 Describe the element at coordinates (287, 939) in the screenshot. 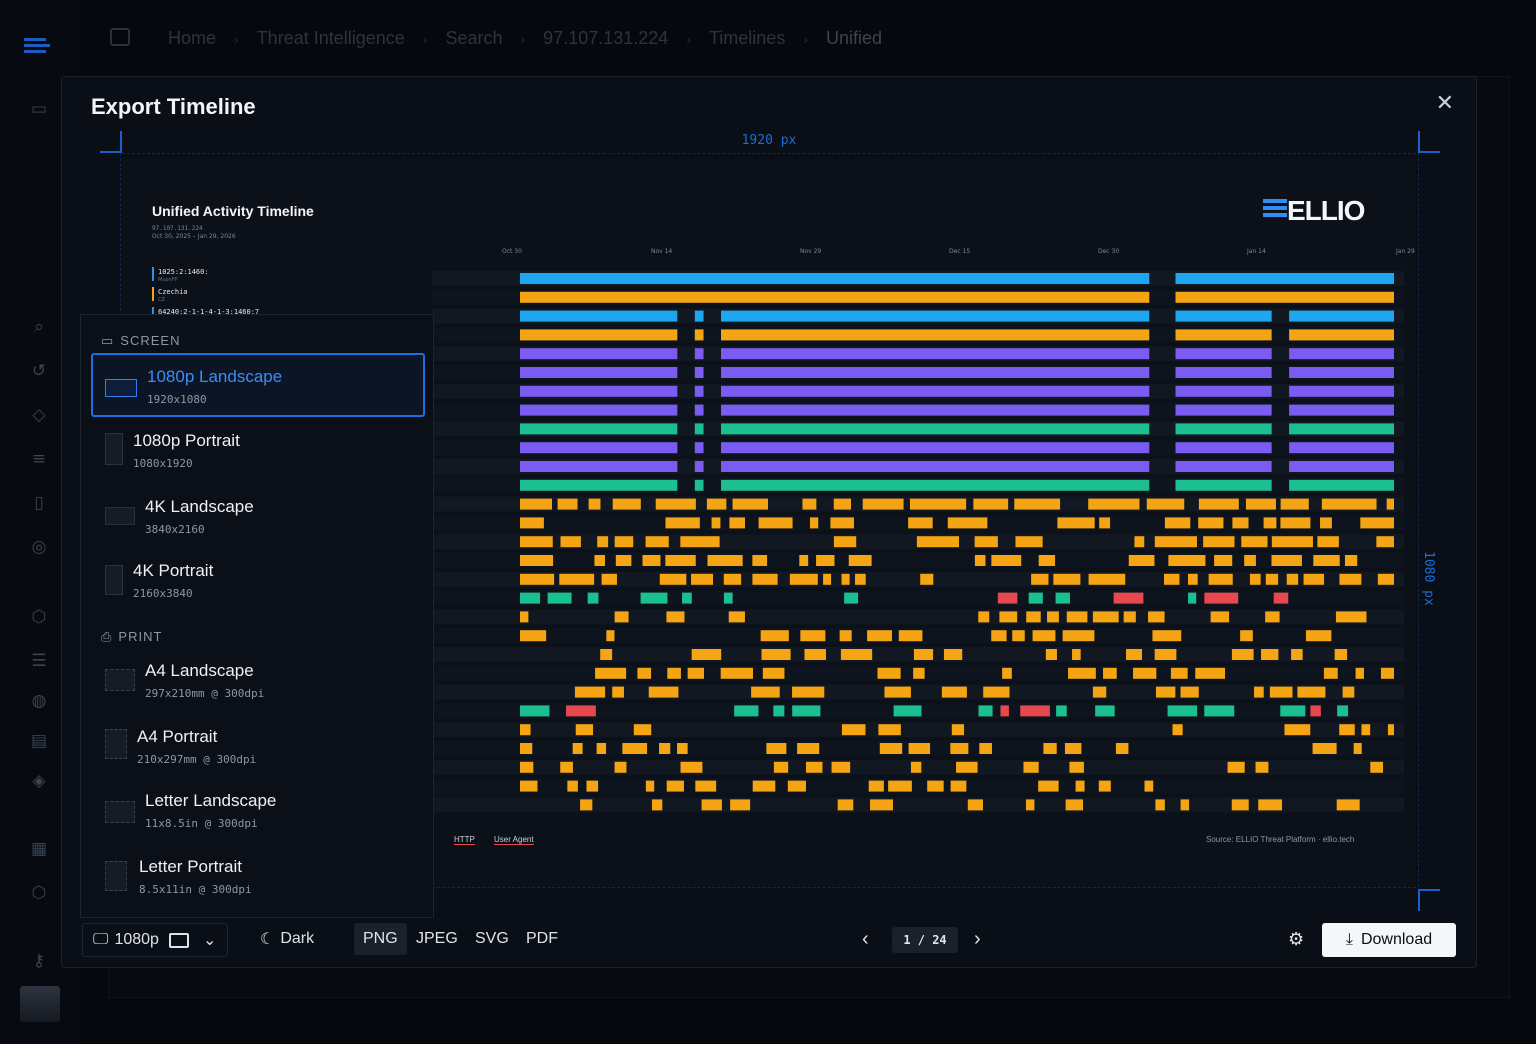

I see `theme-toggle: ☾ Dark` at that location.